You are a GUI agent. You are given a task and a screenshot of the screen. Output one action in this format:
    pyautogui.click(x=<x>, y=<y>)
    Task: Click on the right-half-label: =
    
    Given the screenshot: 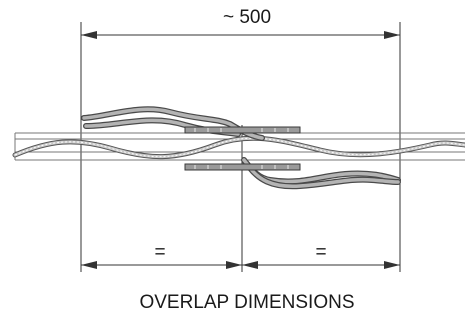 What is the action you would take?
    pyautogui.click(x=320, y=252)
    